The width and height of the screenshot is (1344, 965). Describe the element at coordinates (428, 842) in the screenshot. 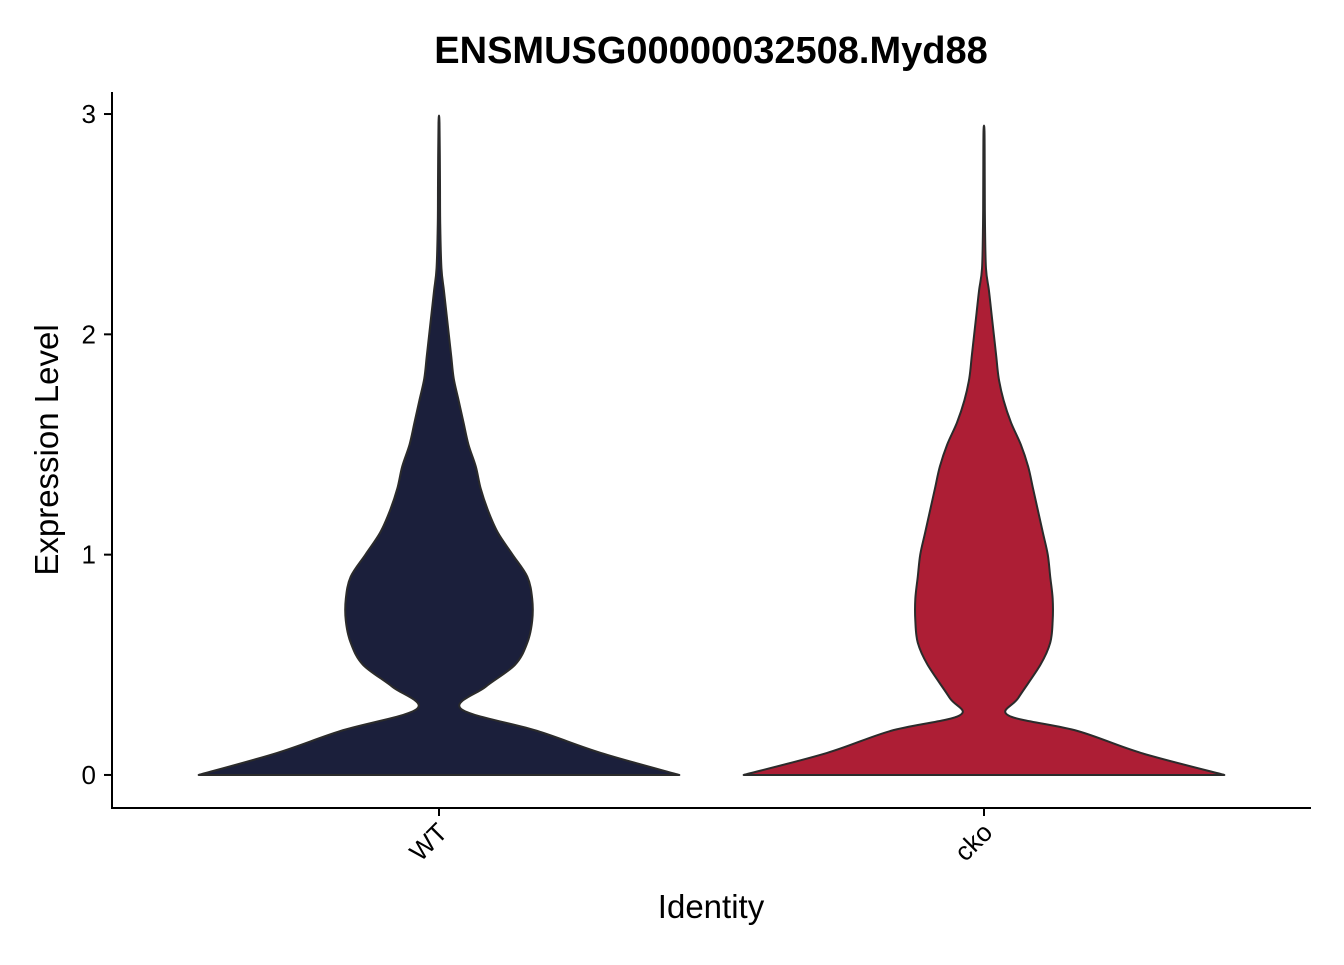

I see `x-tick-label: WT` at that location.